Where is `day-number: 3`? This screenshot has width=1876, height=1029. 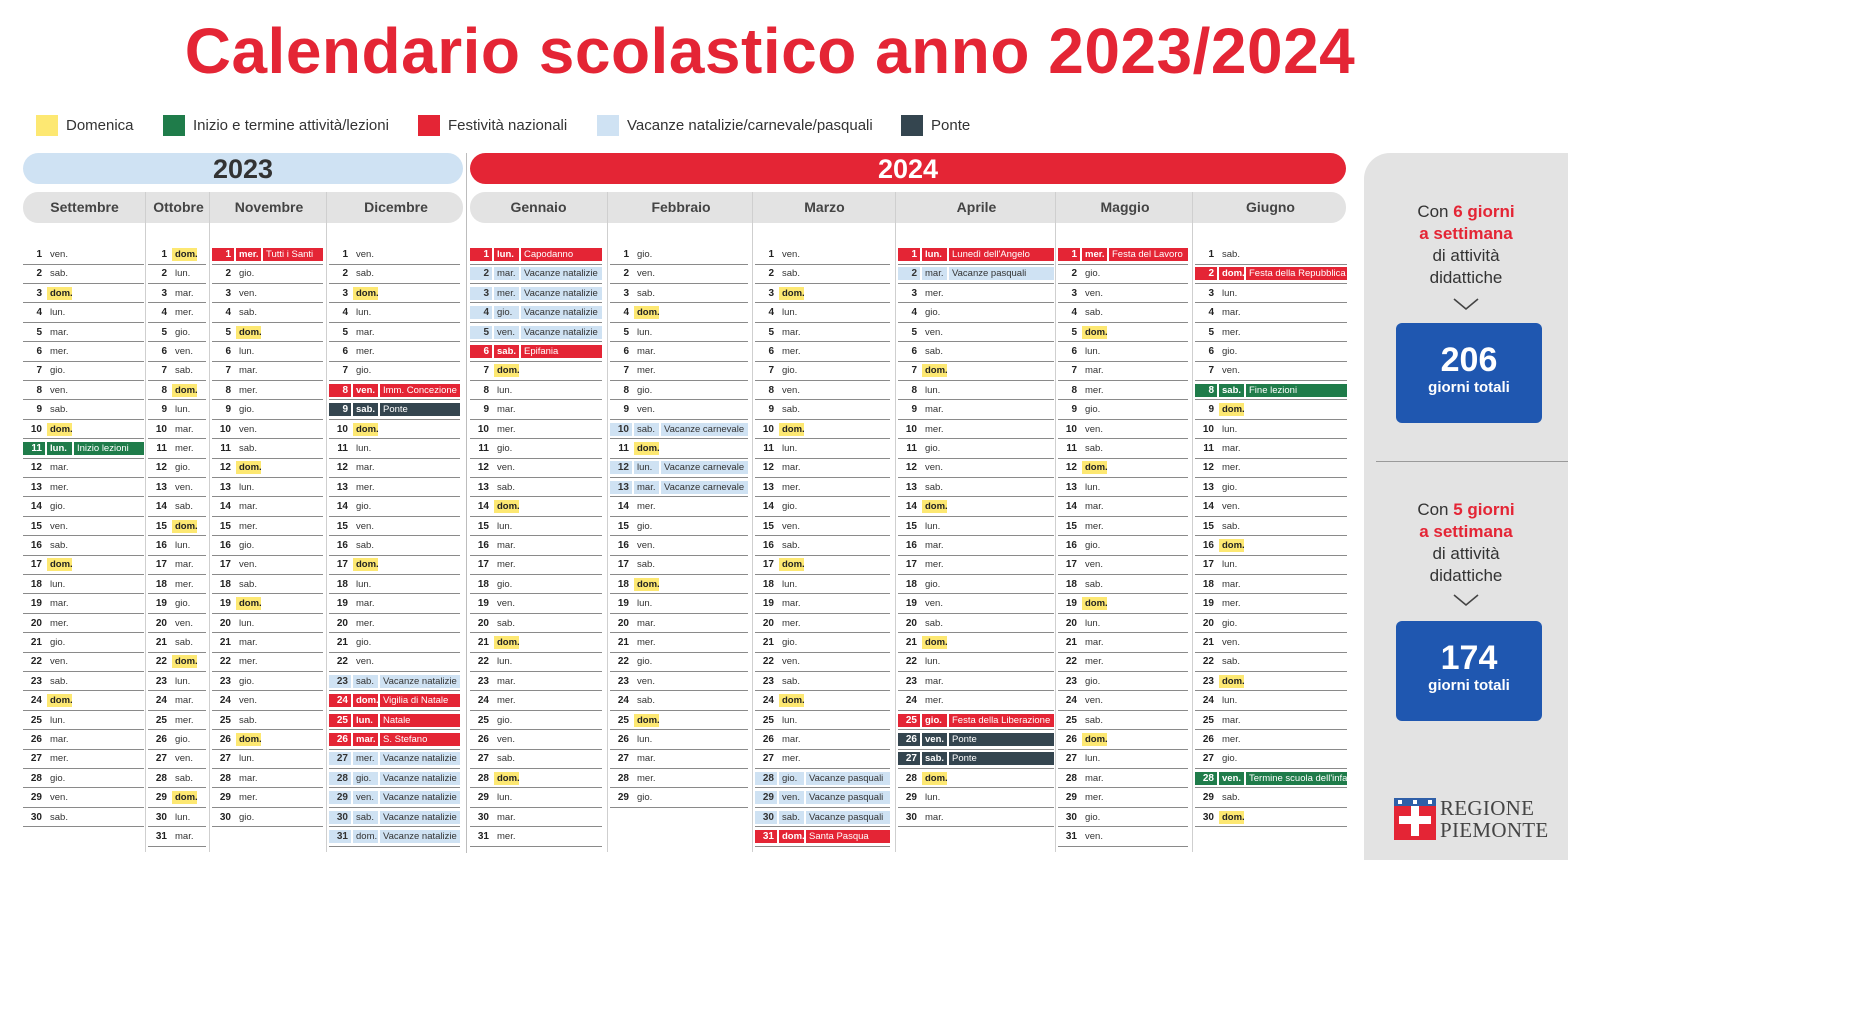 day-number: 3 is located at coordinates (914, 293).